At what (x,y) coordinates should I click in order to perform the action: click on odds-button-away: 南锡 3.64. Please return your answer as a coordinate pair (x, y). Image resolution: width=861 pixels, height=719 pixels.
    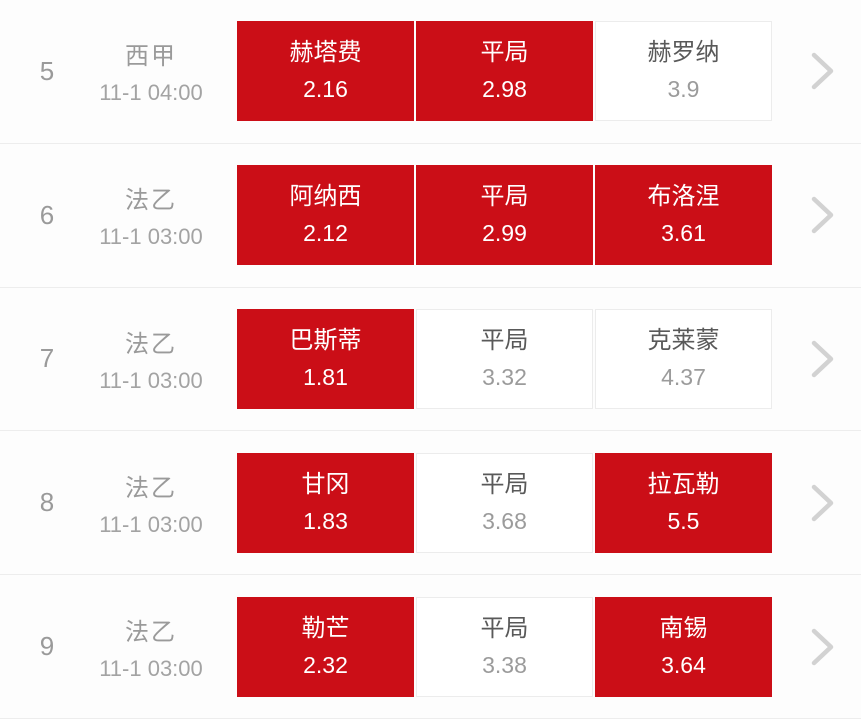
    Looking at the image, I should click on (683, 646).